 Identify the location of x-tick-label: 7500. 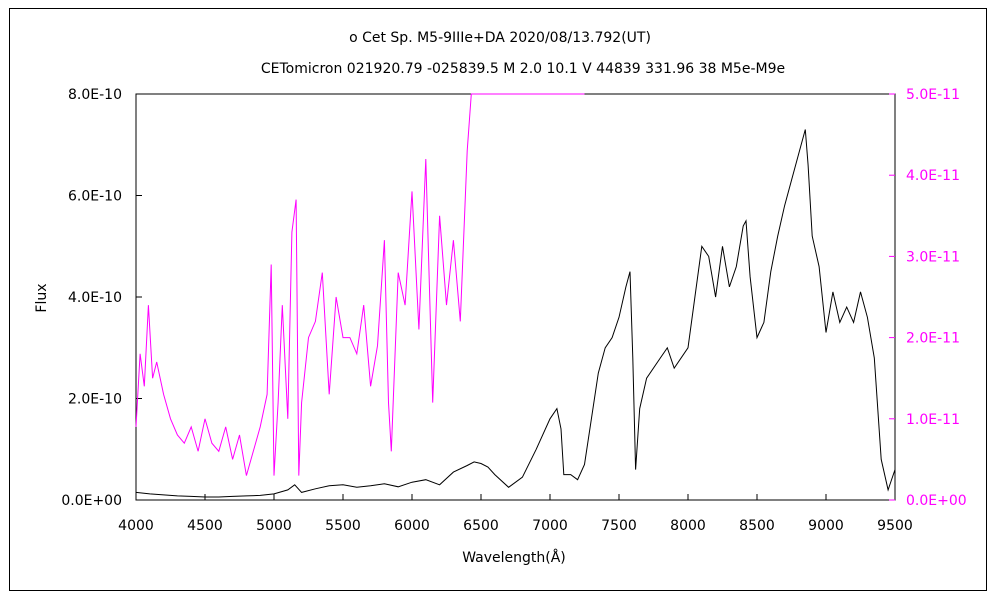
(619, 526).